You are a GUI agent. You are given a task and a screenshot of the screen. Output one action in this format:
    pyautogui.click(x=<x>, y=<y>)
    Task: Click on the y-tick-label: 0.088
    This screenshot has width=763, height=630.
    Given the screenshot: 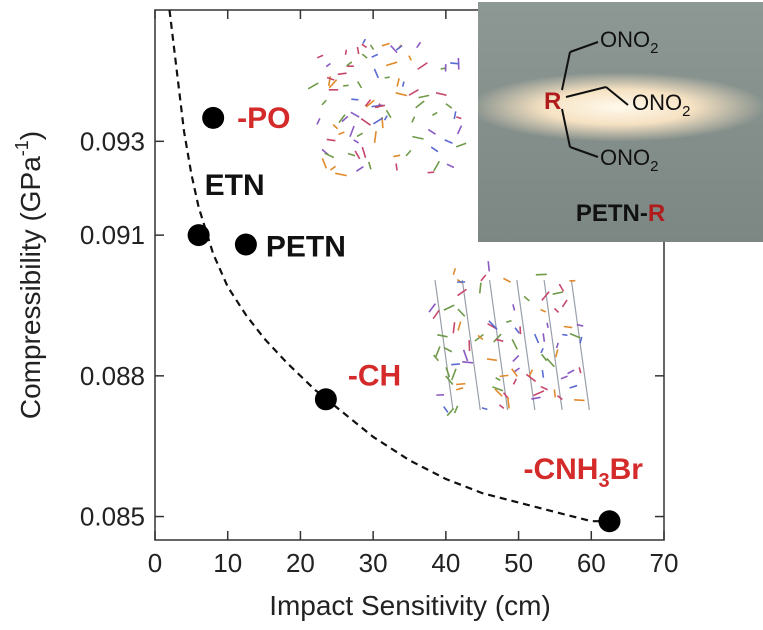 What is the action you would take?
    pyautogui.click(x=112, y=376)
    